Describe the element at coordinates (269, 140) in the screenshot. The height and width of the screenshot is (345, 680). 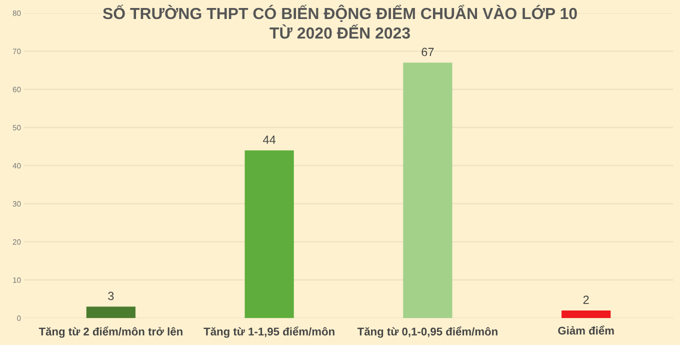
I see `data-label: 44` at that location.